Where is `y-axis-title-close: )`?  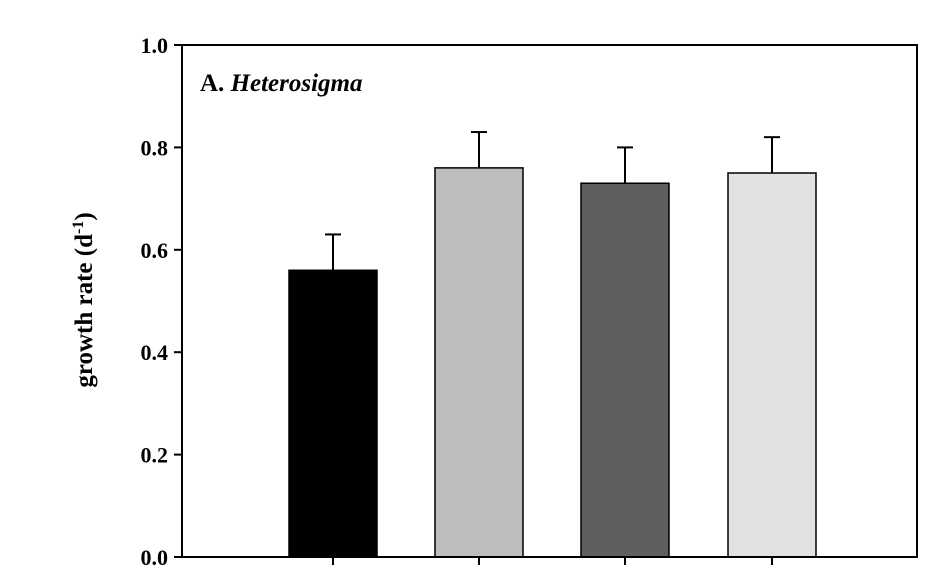
y-axis-title-close: ) is located at coordinates (84, 216).